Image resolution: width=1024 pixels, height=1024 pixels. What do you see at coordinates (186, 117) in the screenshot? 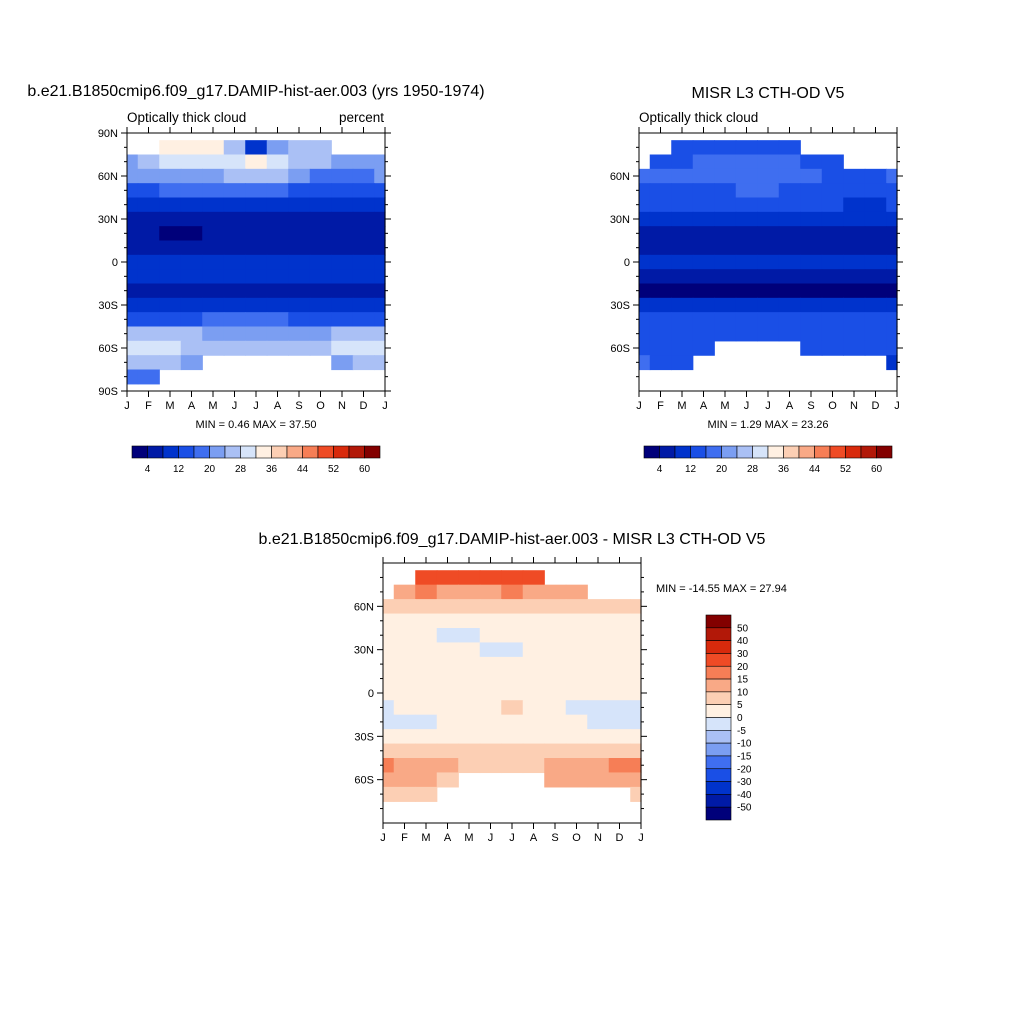
I see `panel1-left-label: Optically thick cloud` at bounding box center [186, 117].